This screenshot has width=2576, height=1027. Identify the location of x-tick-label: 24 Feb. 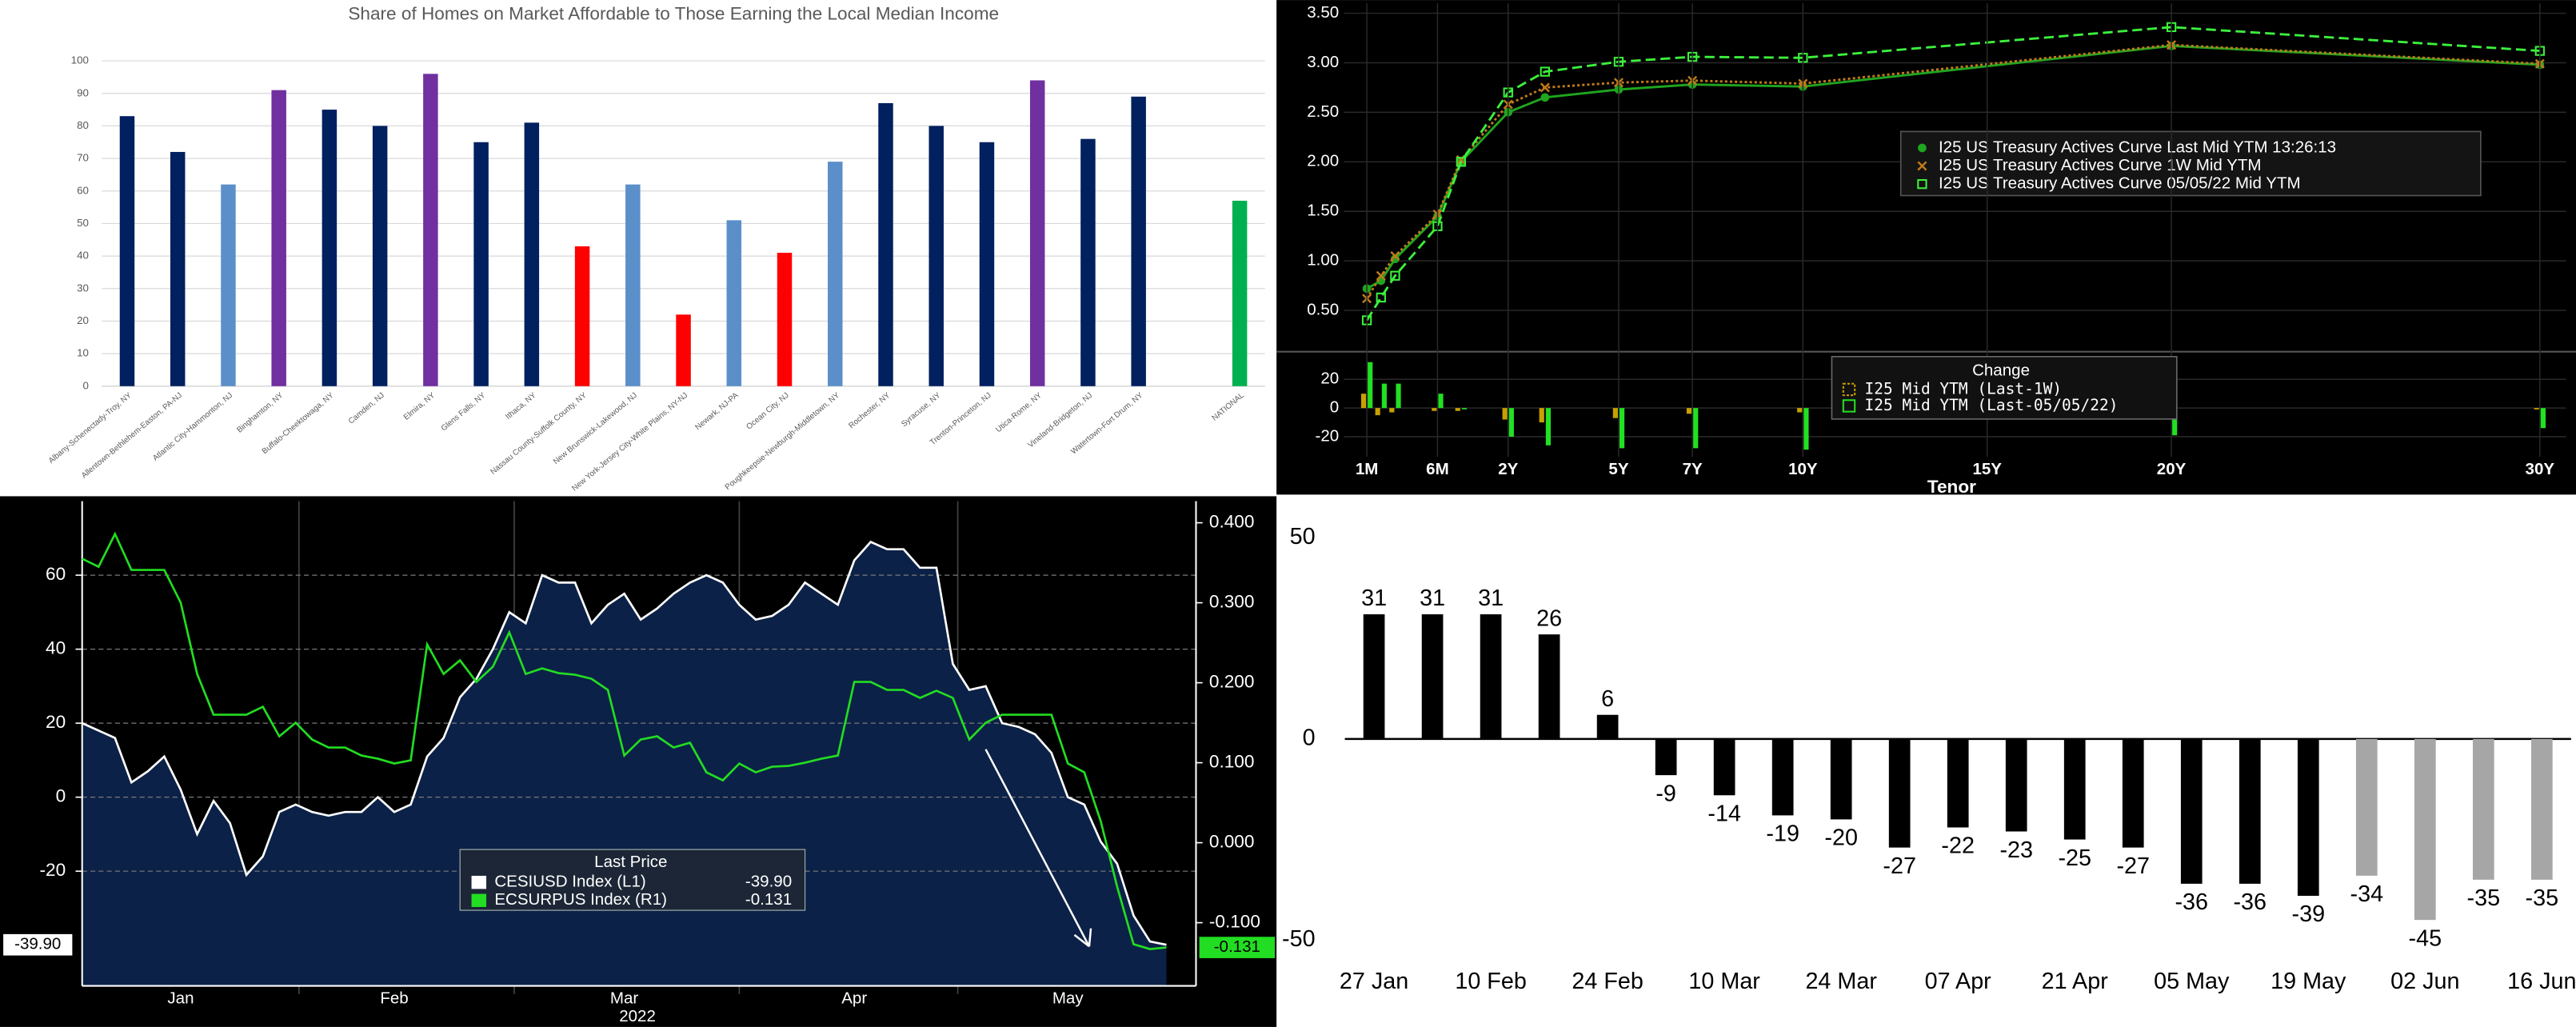
(1607, 981).